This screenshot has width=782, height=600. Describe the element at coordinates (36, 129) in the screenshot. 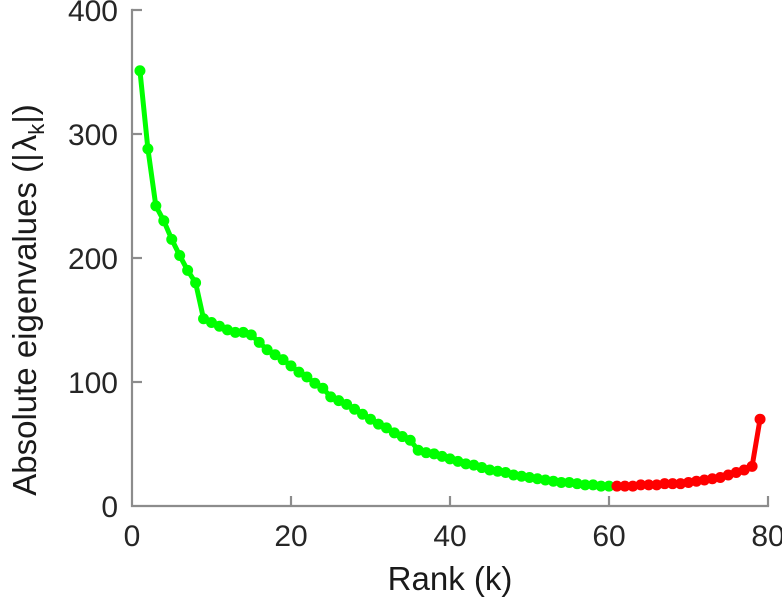

I see `y-axis-title-subscript: k` at that location.